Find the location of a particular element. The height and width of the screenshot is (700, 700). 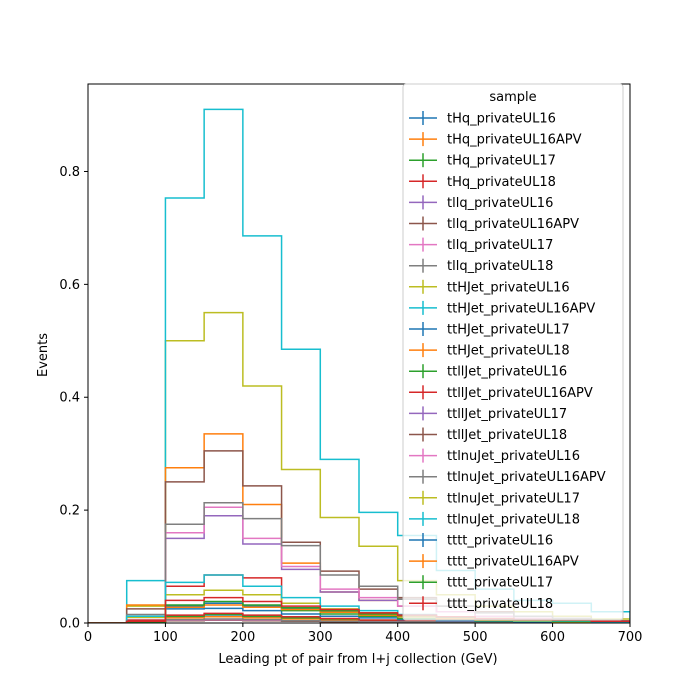

legend-title: sample is located at coordinates (512, 97).